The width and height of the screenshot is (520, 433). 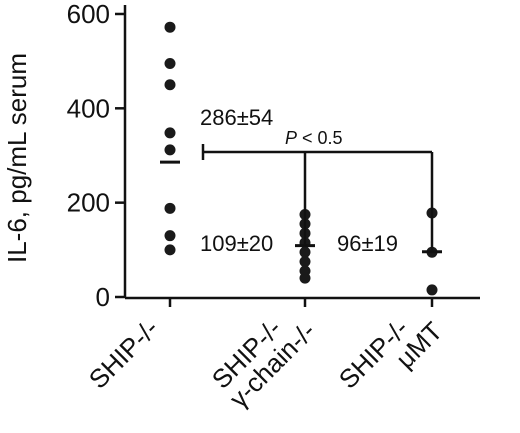 What do you see at coordinates (103, 297) in the screenshot?
I see `y-tick-label: 0` at bounding box center [103, 297].